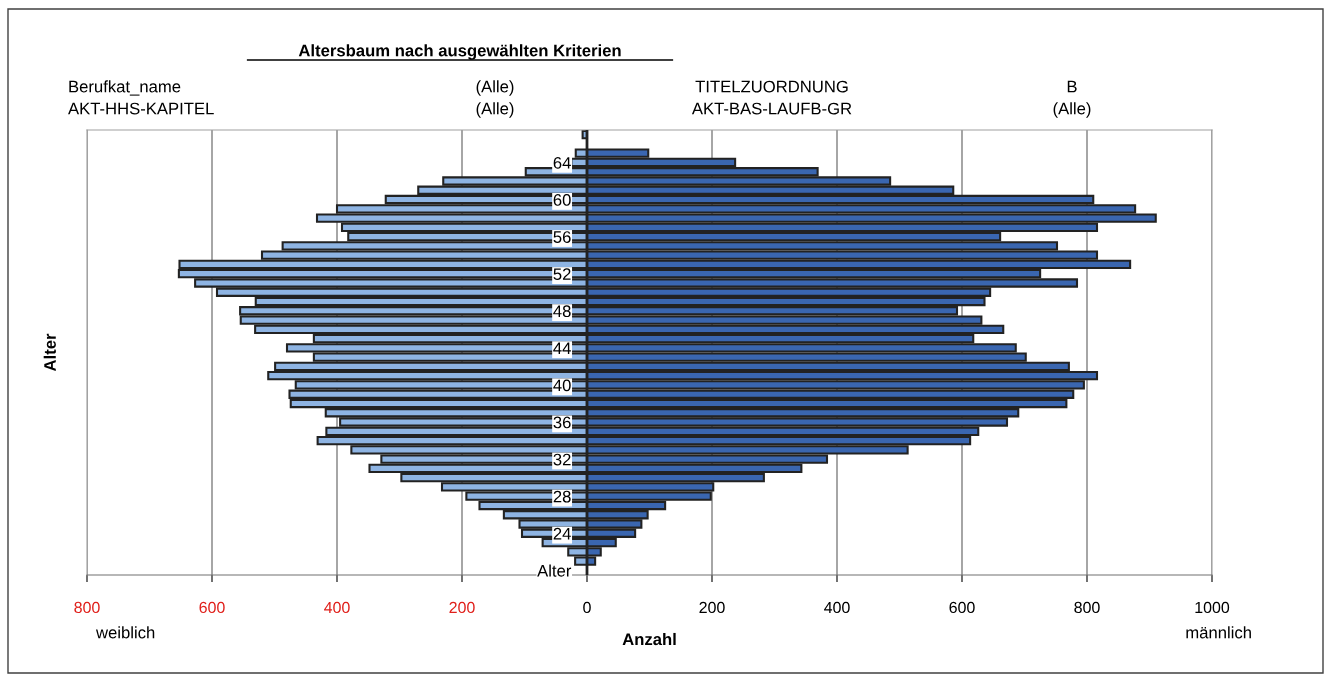 The width and height of the screenshot is (1331, 682). Describe the element at coordinates (125, 88) in the screenshot. I see `text: Berufkat_name` at that location.